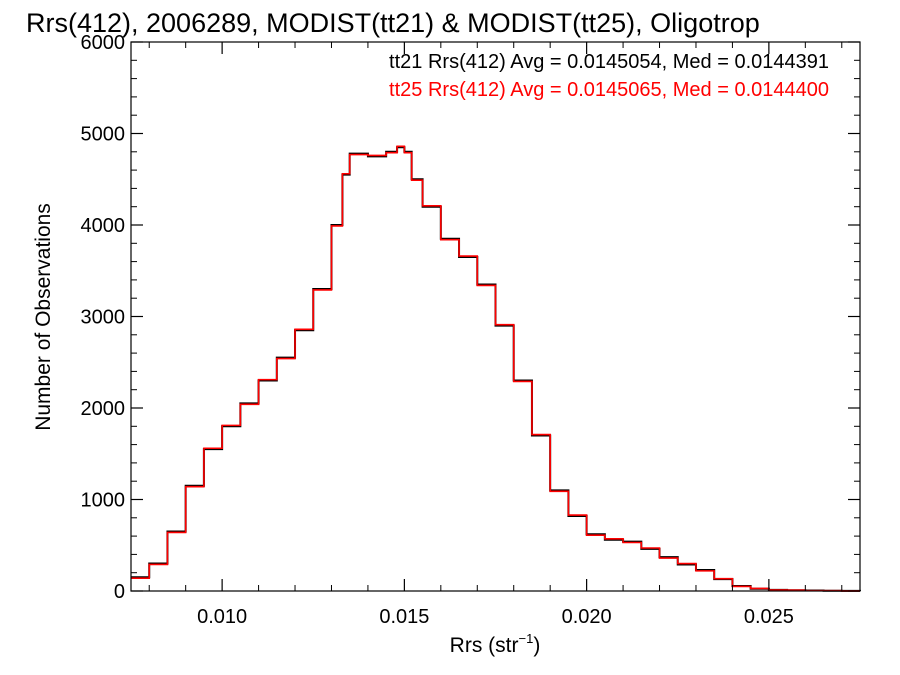 The image size is (900, 675). I want to click on x-axis-label: Rrs (str−1), so click(495, 644).